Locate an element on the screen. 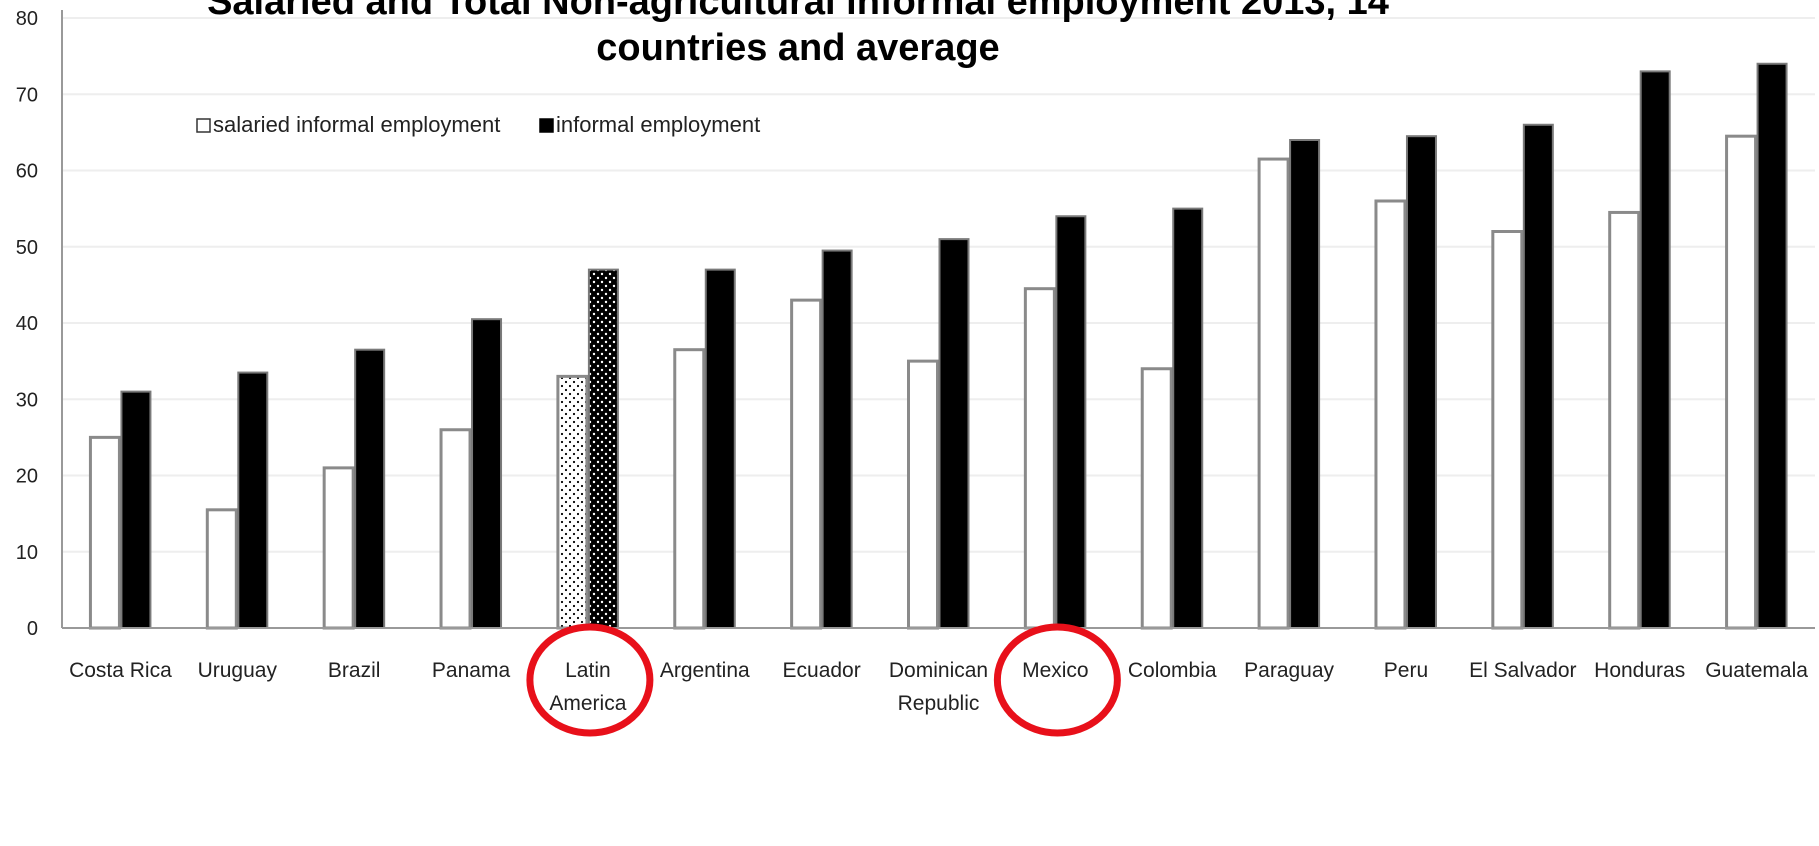  y-tick-label: 30 is located at coordinates (27, 400).